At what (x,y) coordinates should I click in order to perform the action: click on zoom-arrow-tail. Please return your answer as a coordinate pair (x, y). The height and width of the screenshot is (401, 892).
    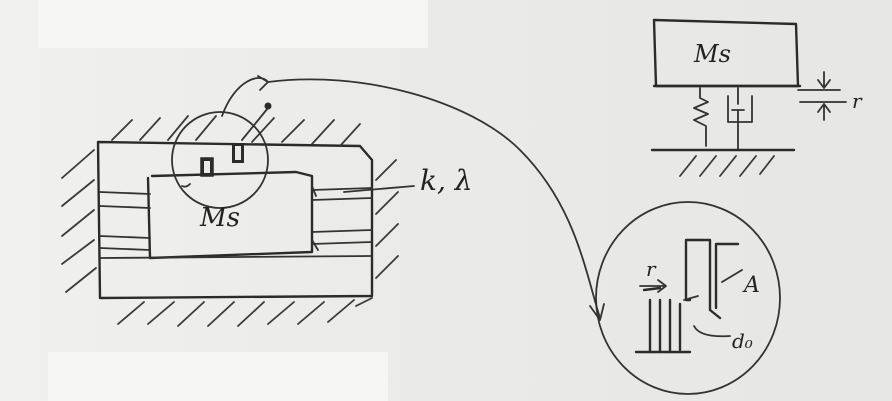
    Looking at the image, I should click on (263, 83).